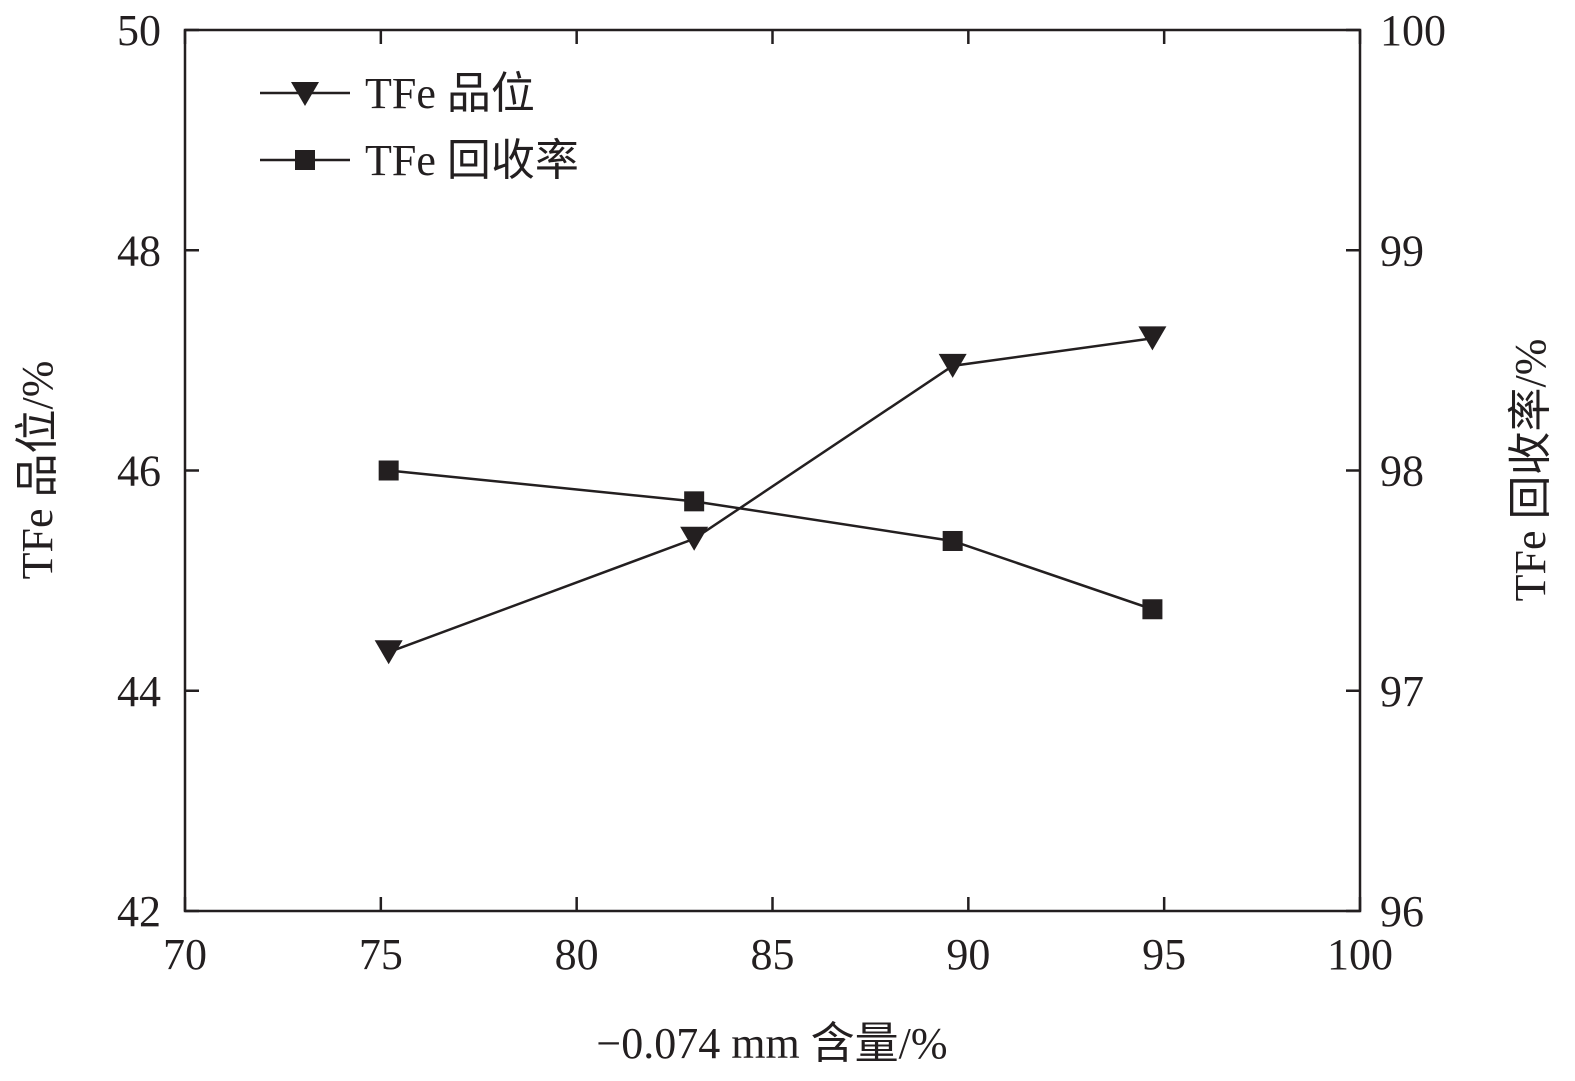 The height and width of the screenshot is (1081, 1575). I want to click on legend-marker-square, so click(305, 160).